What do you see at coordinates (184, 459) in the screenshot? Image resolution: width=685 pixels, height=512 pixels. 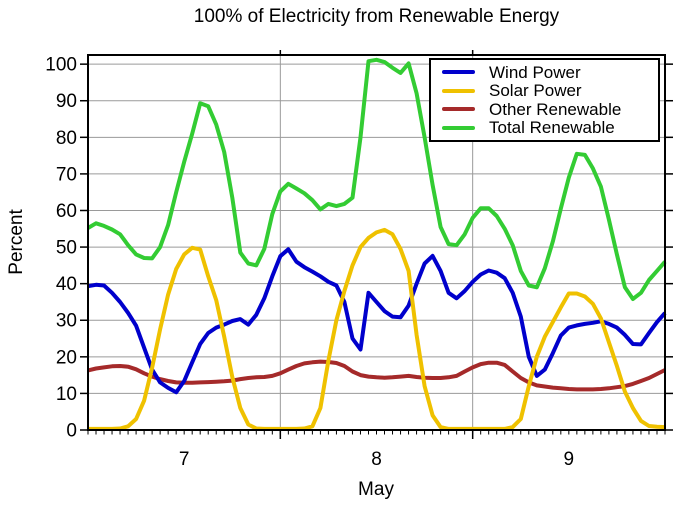 I see `x-day-label: 7` at bounding box center [184, 459].